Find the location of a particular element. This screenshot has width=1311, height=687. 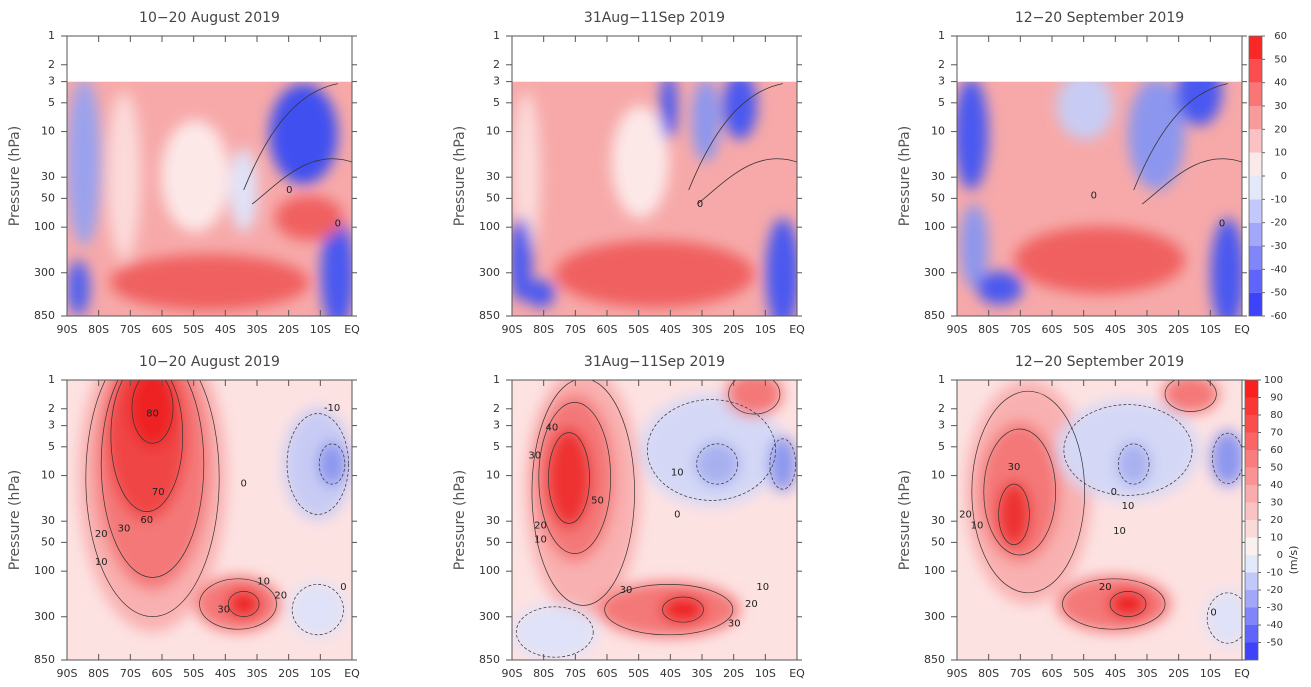

contour-label: 50 is located at coordinates (597, 500).